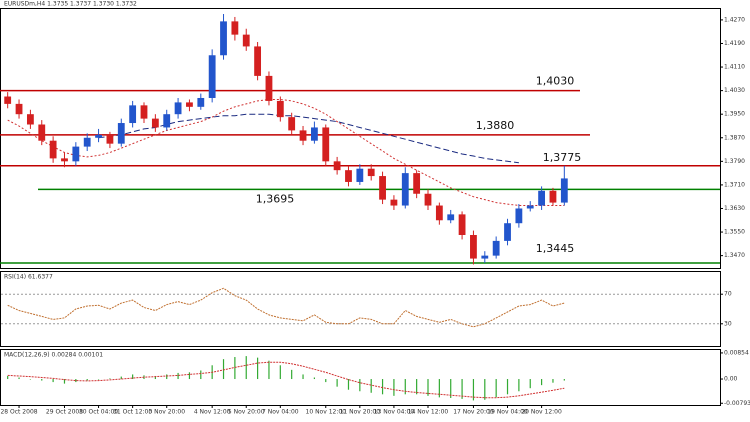 The image size is (750, 422). I want to click on y-tick-label: 1.3630, so click(734, 208).